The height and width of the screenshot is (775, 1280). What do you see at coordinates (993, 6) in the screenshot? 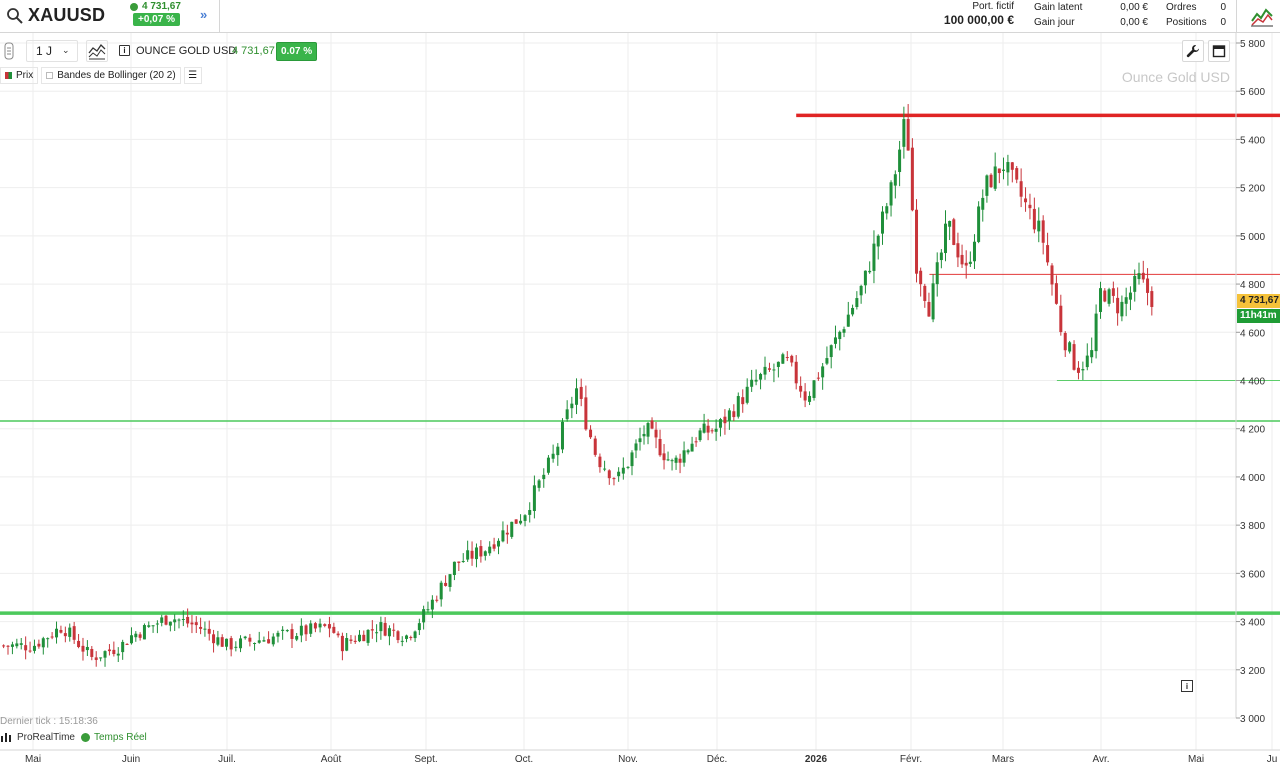
I see `fictif-label: Port. fictif` at bounding box center [993, 6].